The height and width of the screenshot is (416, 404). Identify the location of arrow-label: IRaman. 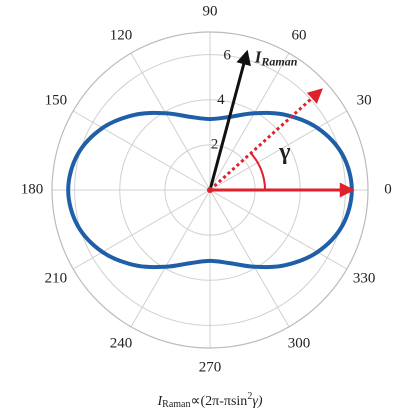
(276, 58).